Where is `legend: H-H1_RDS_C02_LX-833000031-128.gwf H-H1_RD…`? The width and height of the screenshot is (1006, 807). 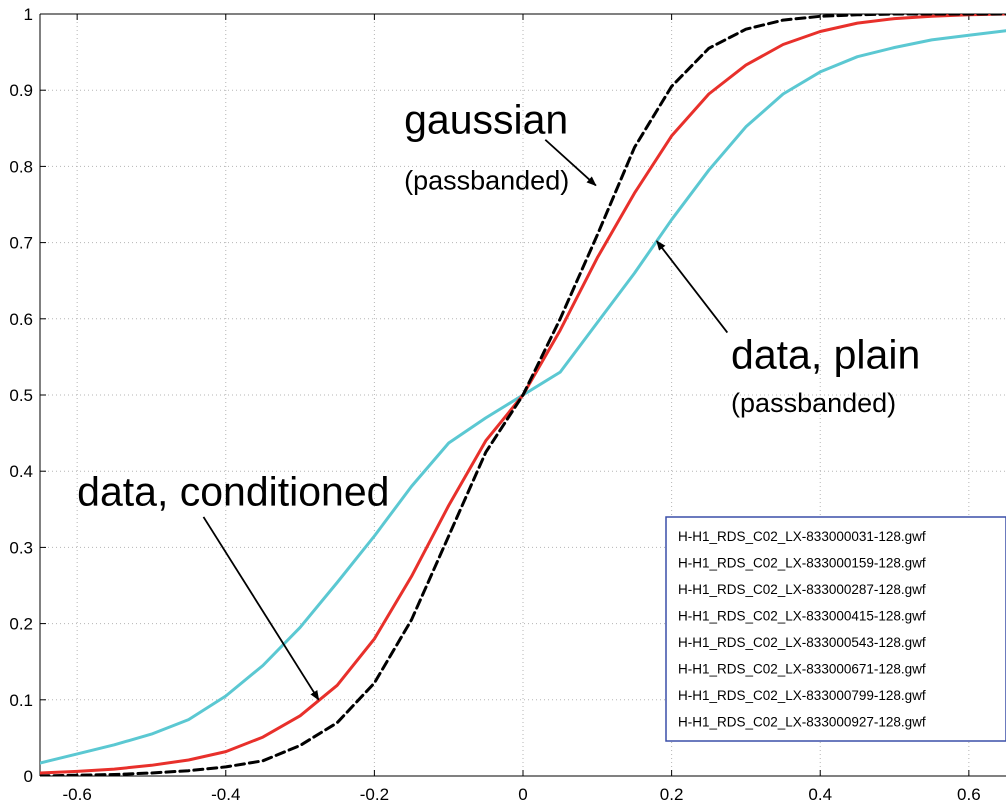
legend: H-H1_RDS_C02_LX-833000031-128.gwf H-H1_RD… is located at coordinates (835, 629).